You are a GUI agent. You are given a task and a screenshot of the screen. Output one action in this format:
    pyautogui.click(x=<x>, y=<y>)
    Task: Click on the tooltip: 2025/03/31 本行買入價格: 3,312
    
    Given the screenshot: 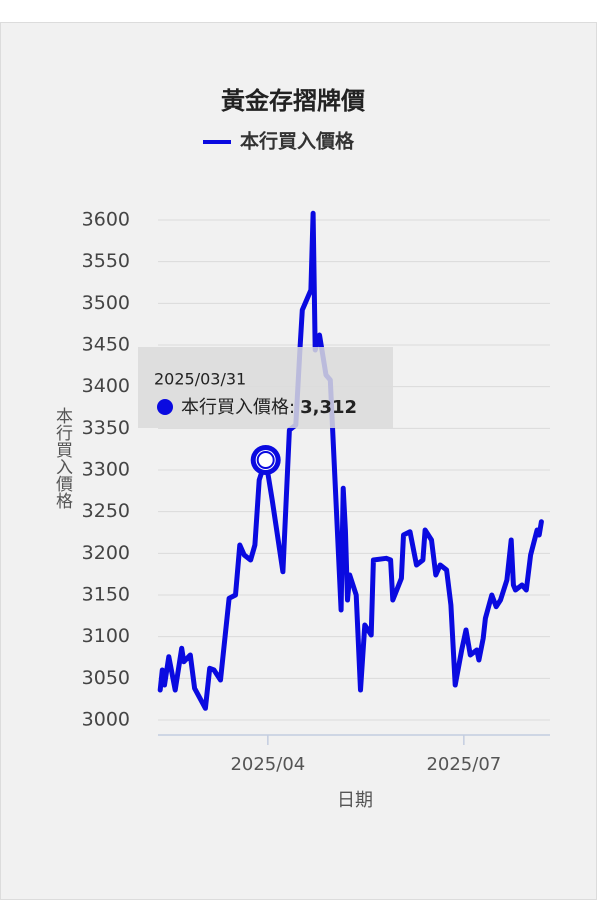 What is the action you would take?
    pyautogui.click(x=265, y=387)
    